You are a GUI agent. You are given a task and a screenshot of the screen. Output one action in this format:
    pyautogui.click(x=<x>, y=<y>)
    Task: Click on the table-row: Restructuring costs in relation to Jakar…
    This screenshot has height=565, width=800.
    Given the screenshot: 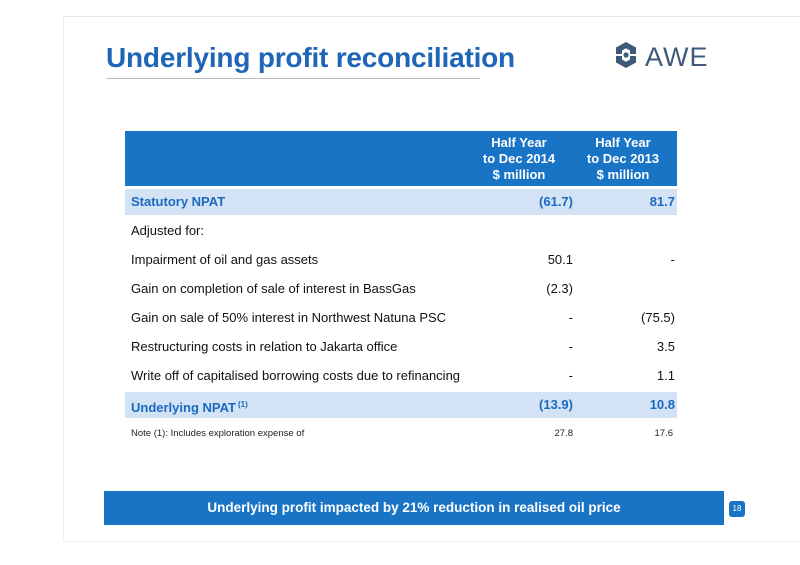 What is the action you would take?
    pyautogui.click(x=401, y=347)
    